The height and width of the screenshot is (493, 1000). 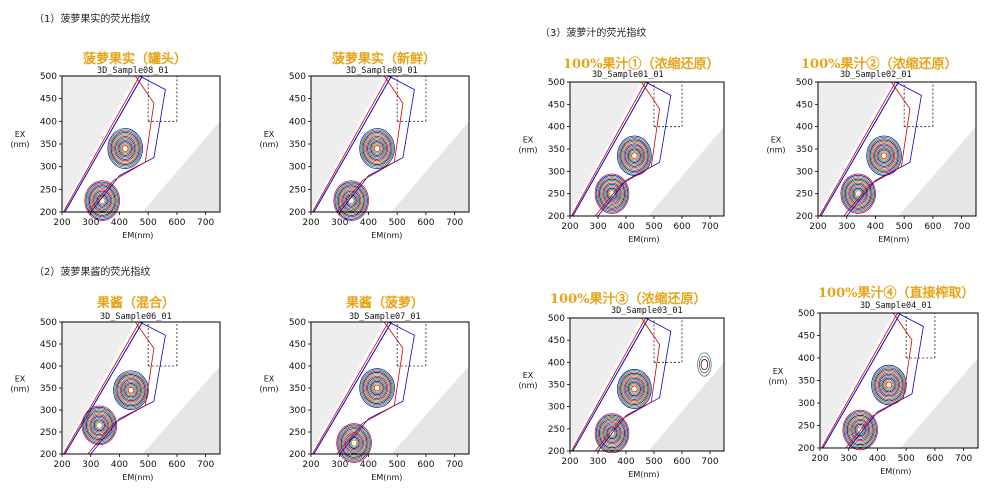 What do you see at coordinates (385, 317) in the screenshot?
I see `sample-name: 3D_Sample07_01` at bounding box center [385, 317].